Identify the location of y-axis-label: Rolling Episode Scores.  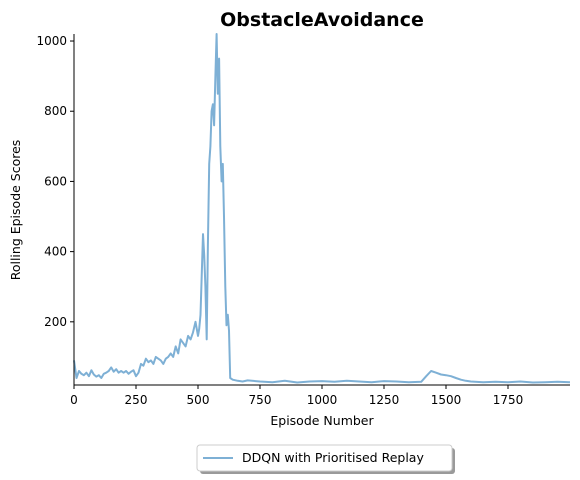
(15, 210).